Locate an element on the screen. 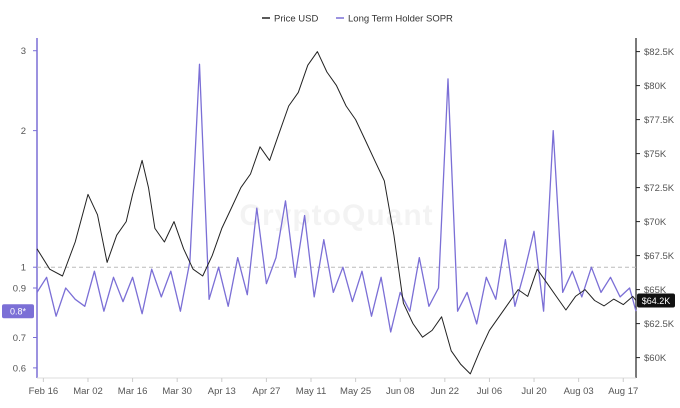 This screenshot has width=680, height=408. x-tick-label: Apr 27 is located at coordinates (266, 391).